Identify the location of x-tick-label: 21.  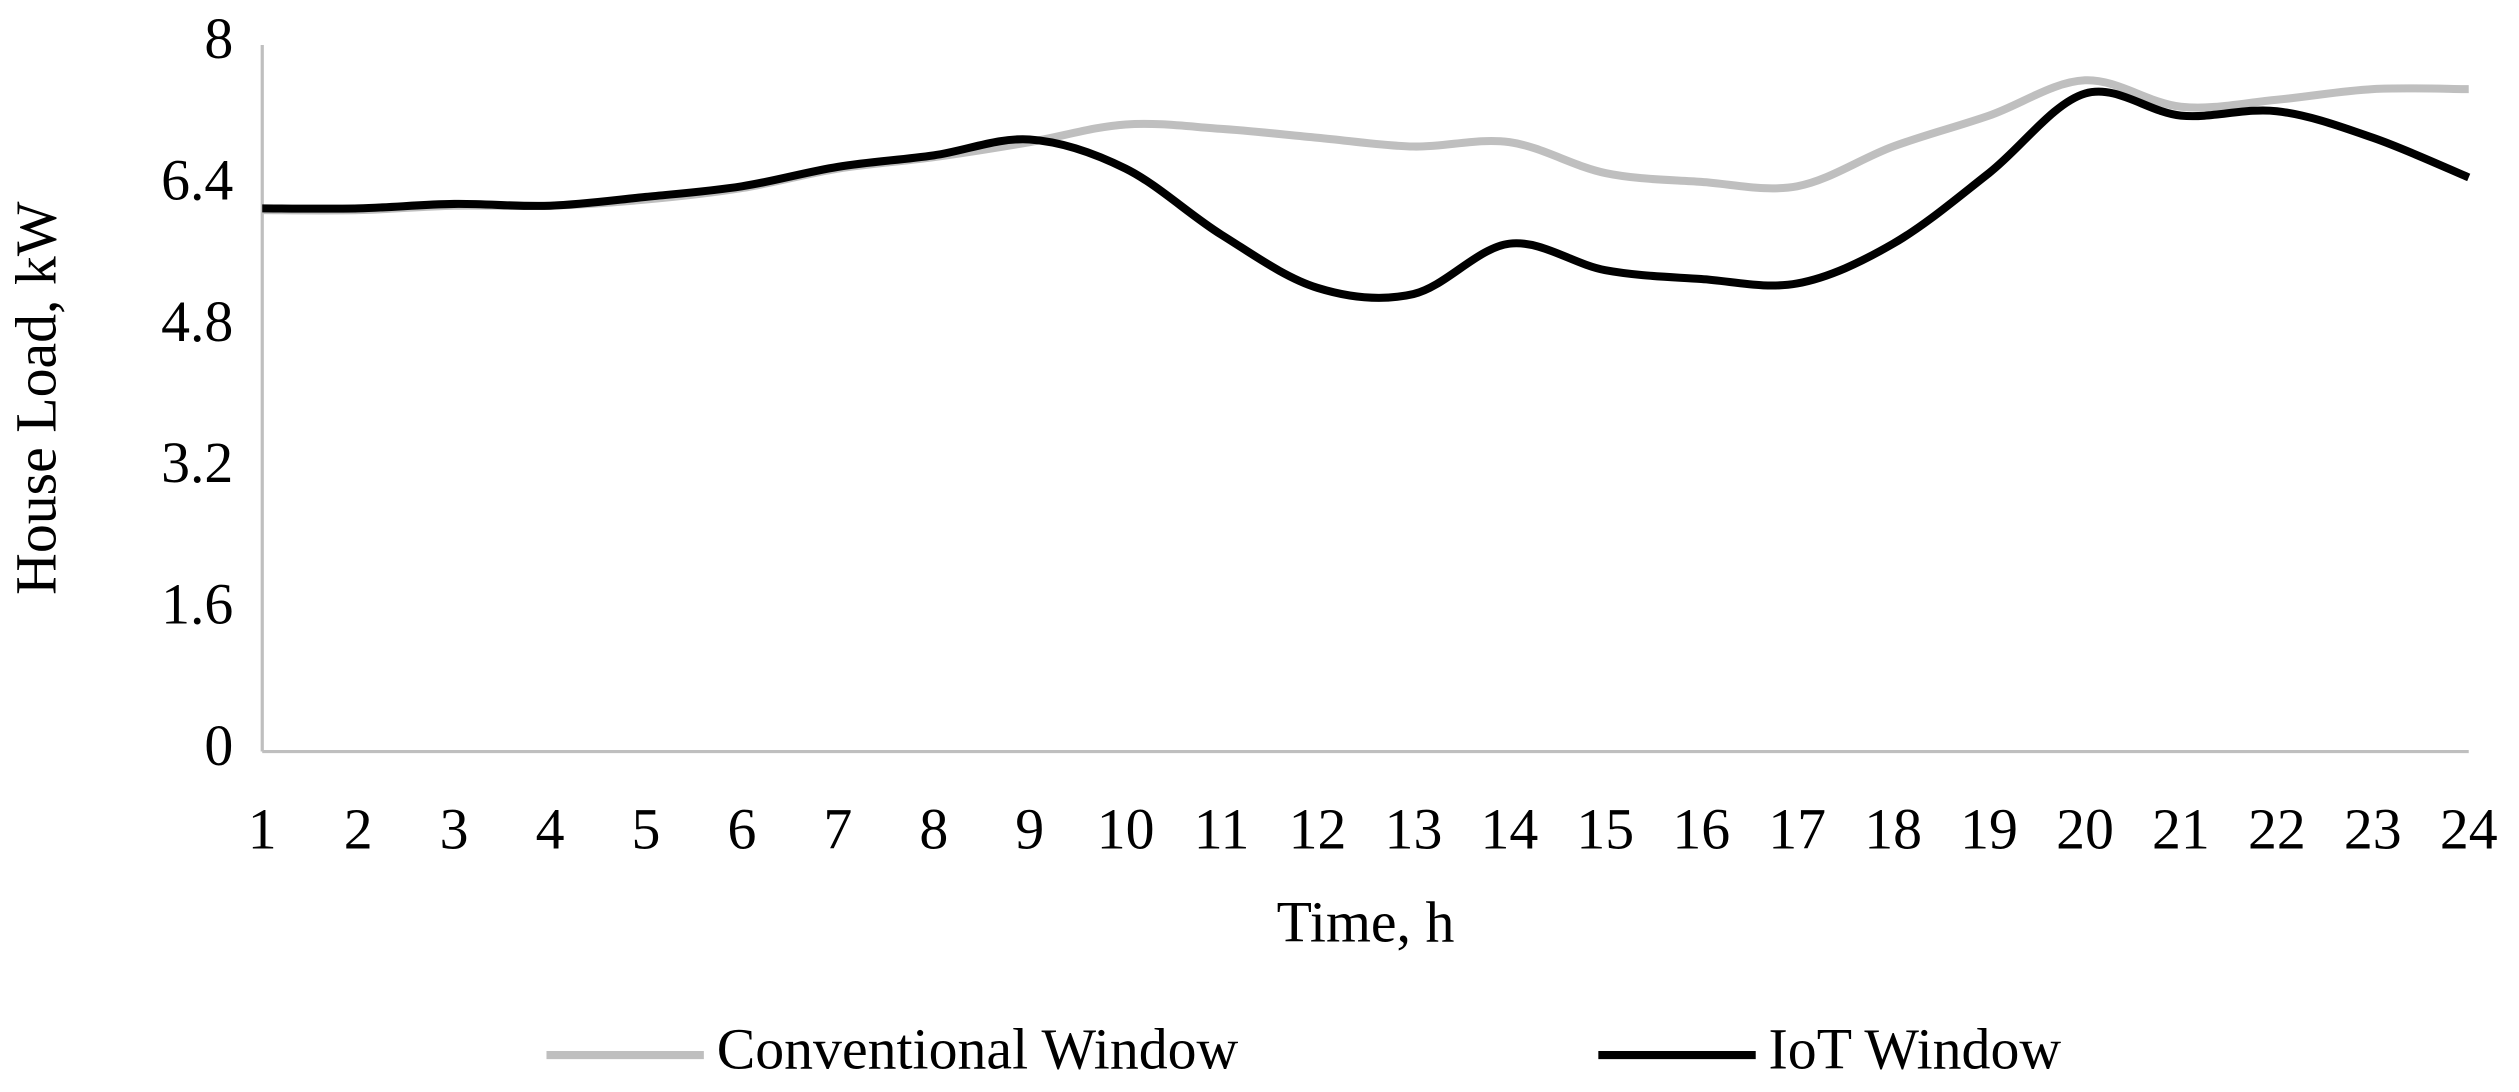
(2181, 828).